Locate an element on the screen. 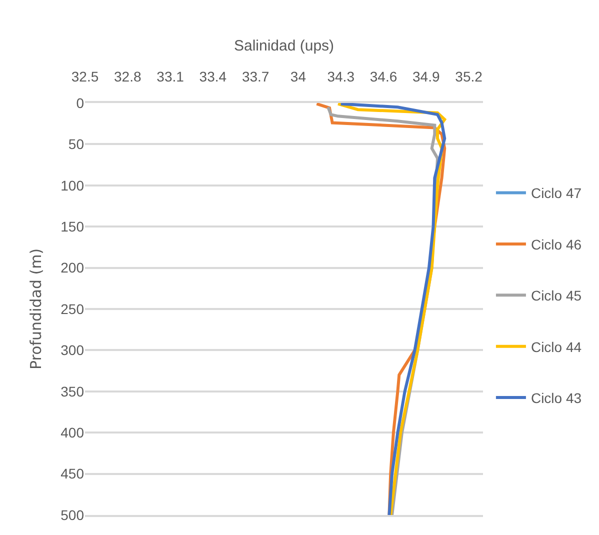  y-tick-label: 50 is located at coordinates (76, 144).